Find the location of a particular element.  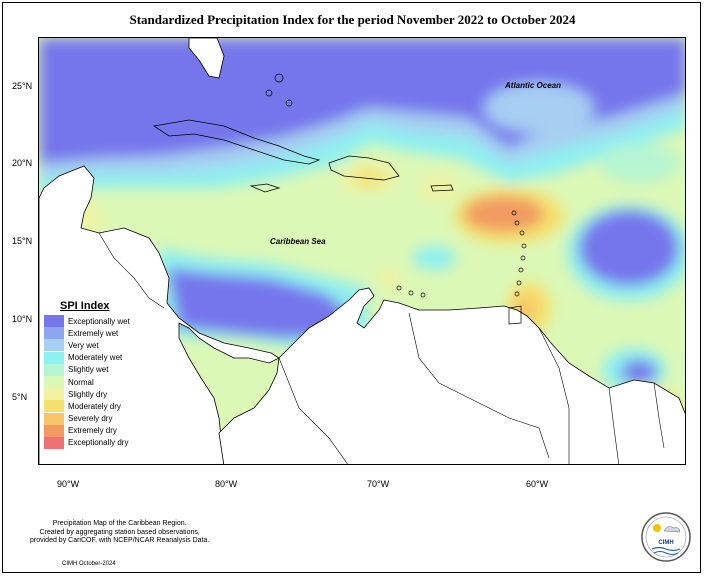

legend-label: Exceptionally wet is located at coordinates (99, 321).